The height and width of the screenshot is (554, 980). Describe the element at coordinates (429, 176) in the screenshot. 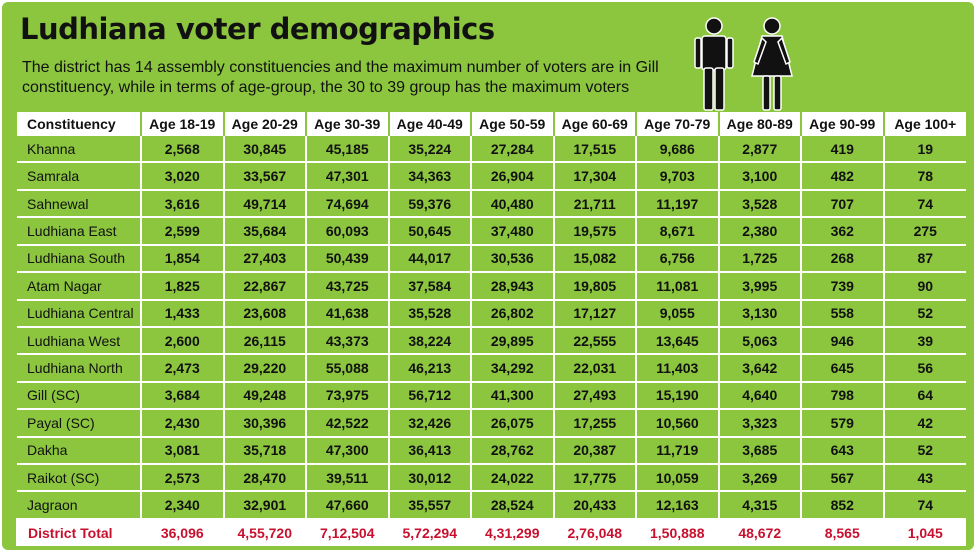

I see `voter-count-cell: 34,363` at that location.